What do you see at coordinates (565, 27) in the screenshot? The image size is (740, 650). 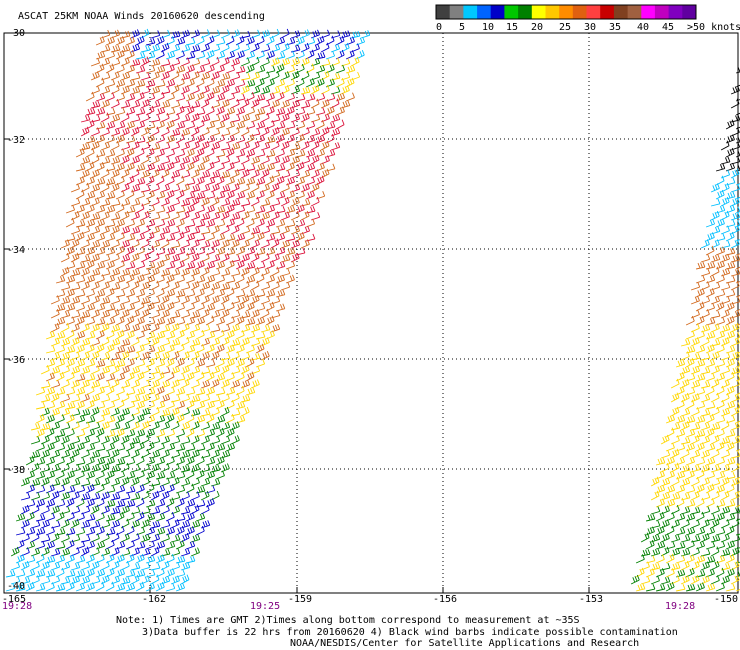 I see `legend-tick-25: 25` at bounding box center [565, 27].